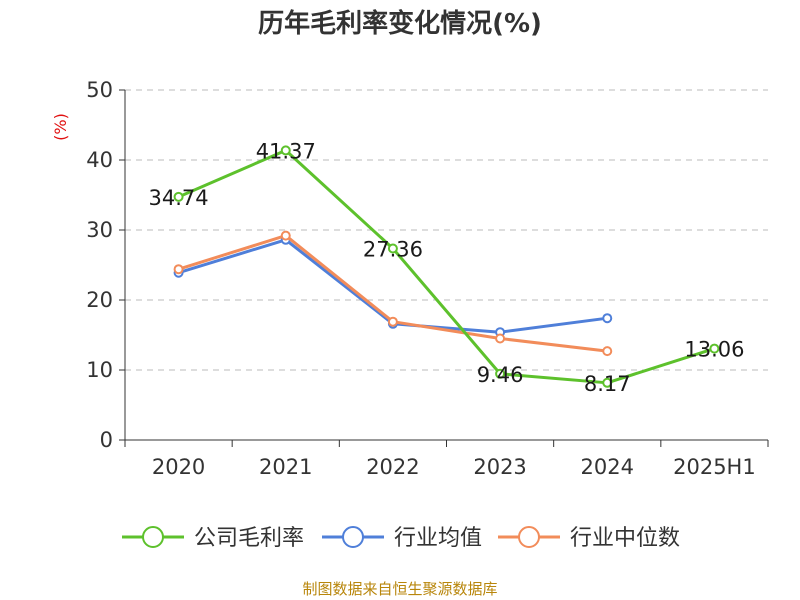  I want to click on legend-label: 公司毛利率, so click(249, 538).